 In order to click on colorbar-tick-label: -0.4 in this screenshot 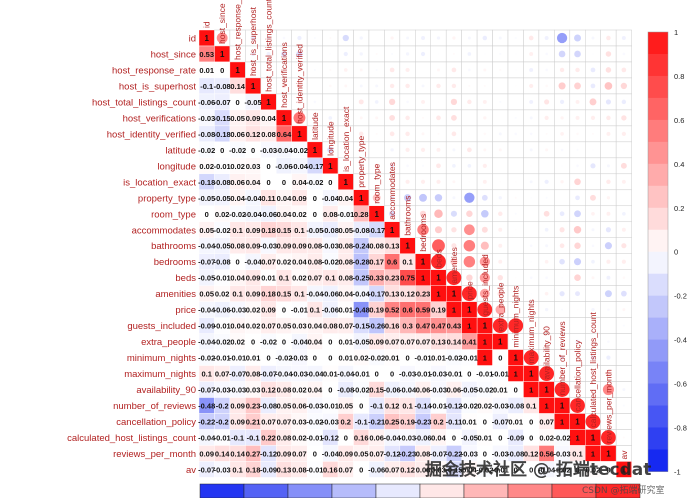, I will do `click(680, 340)`.